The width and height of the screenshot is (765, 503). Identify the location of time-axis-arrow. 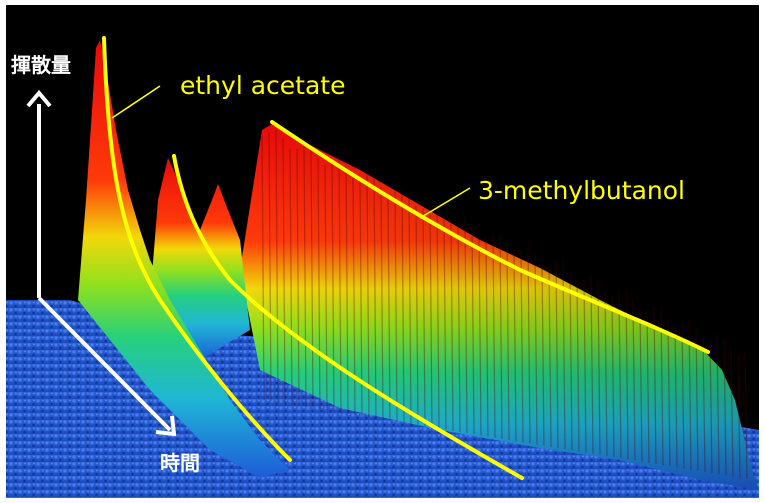
(107, 366).